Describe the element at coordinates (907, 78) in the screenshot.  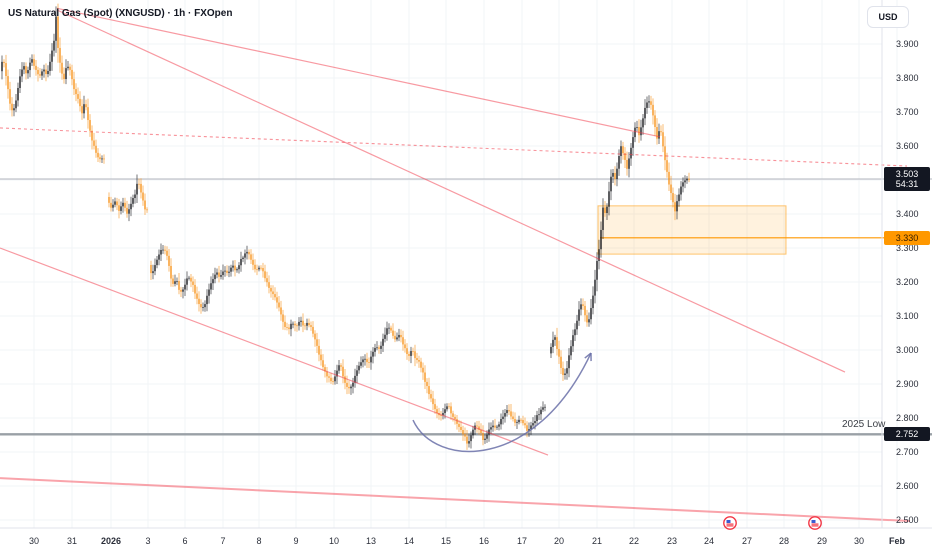
I see `price-tick-label: 3.800` at that location.